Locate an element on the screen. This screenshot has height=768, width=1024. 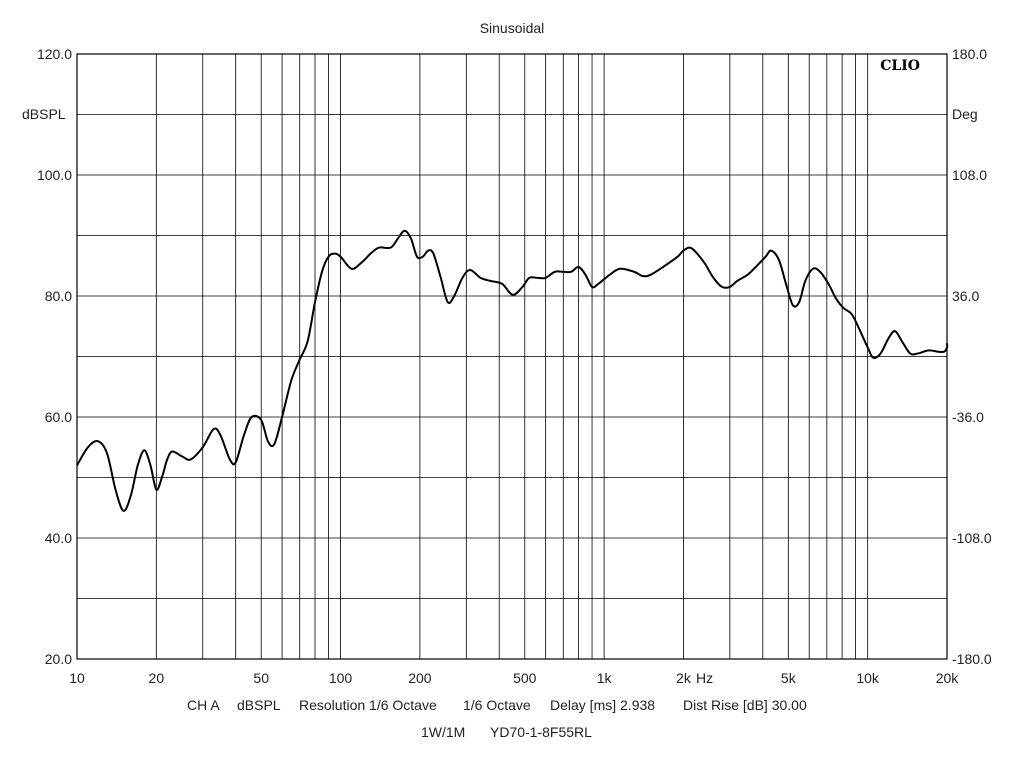
y-tick-labels: 120.0 100.0 80.0 60.0 40.0 20.0 is located at coordinates (54, 356).